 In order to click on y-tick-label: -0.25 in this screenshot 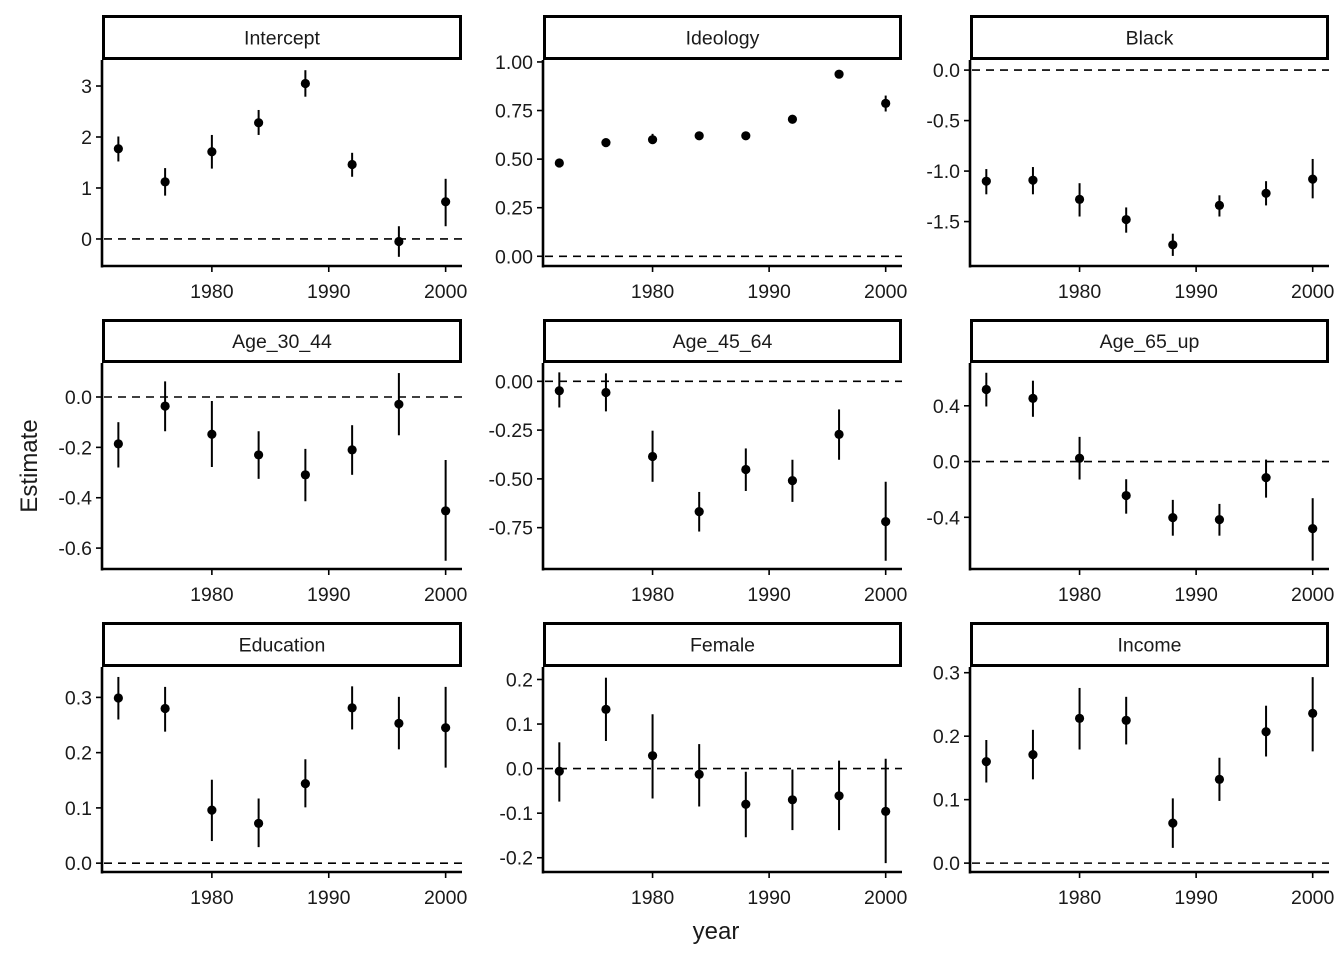, I will do `click(511, 431)`.